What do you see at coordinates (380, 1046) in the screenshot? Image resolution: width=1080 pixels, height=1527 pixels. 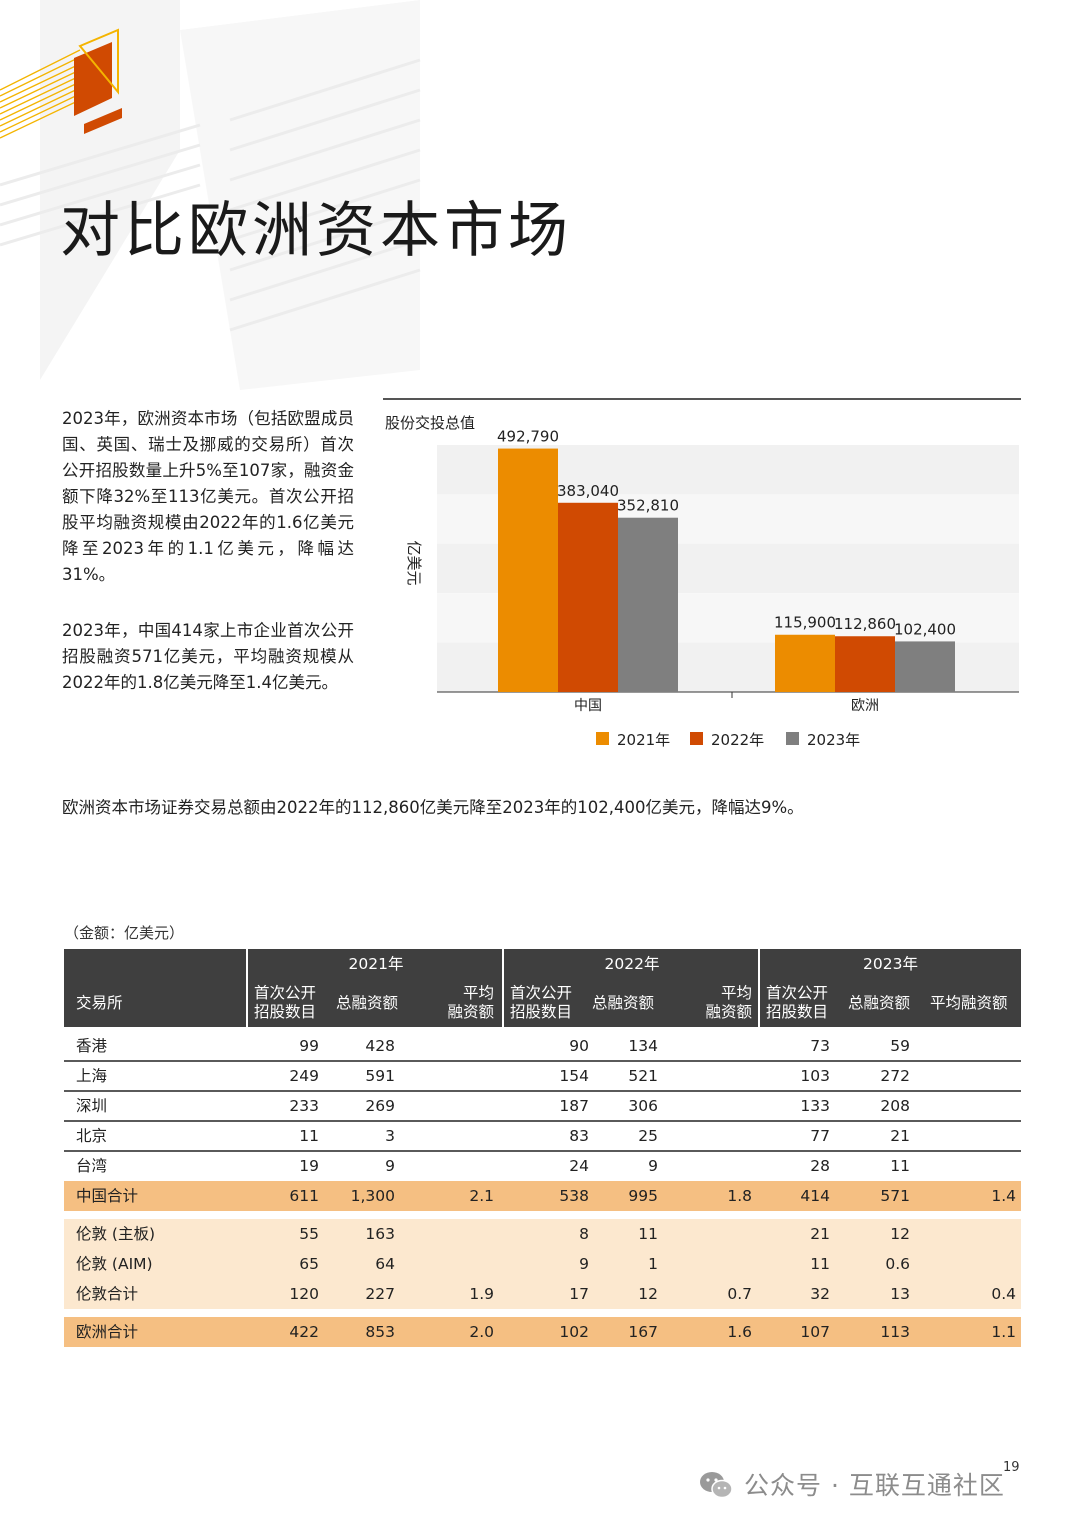 I see `cell-value: 428` at bounding box center [380, 1046].